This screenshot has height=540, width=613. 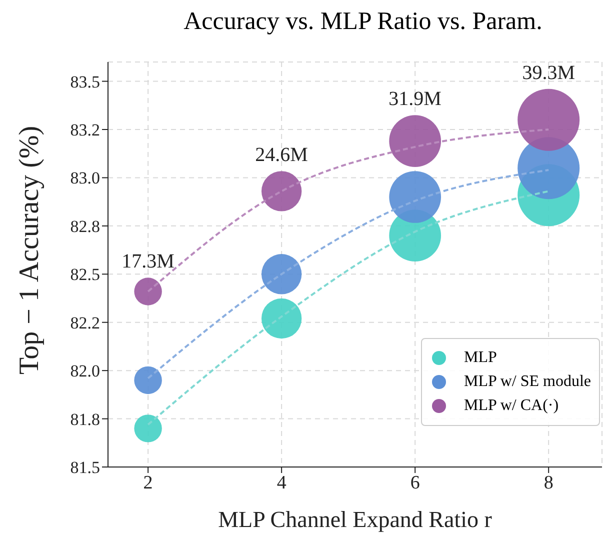 What do you see at coordinates (415, 483) in the screenshot?
I see `x-tick-label: 6` at bounding box center [415, 483].